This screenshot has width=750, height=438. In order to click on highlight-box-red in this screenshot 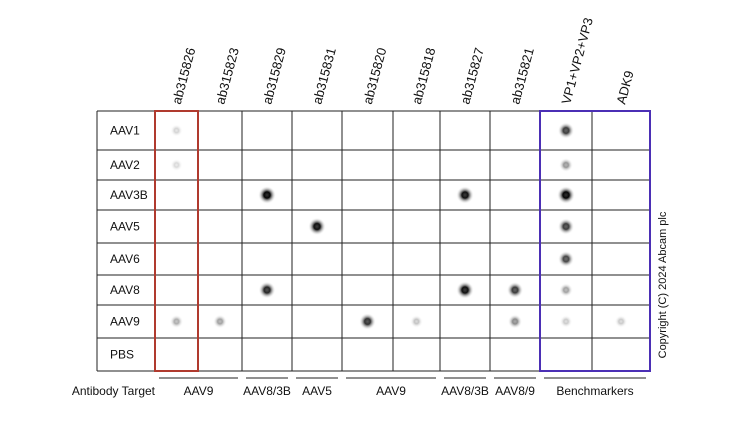, I will do `click(176, 241)`.